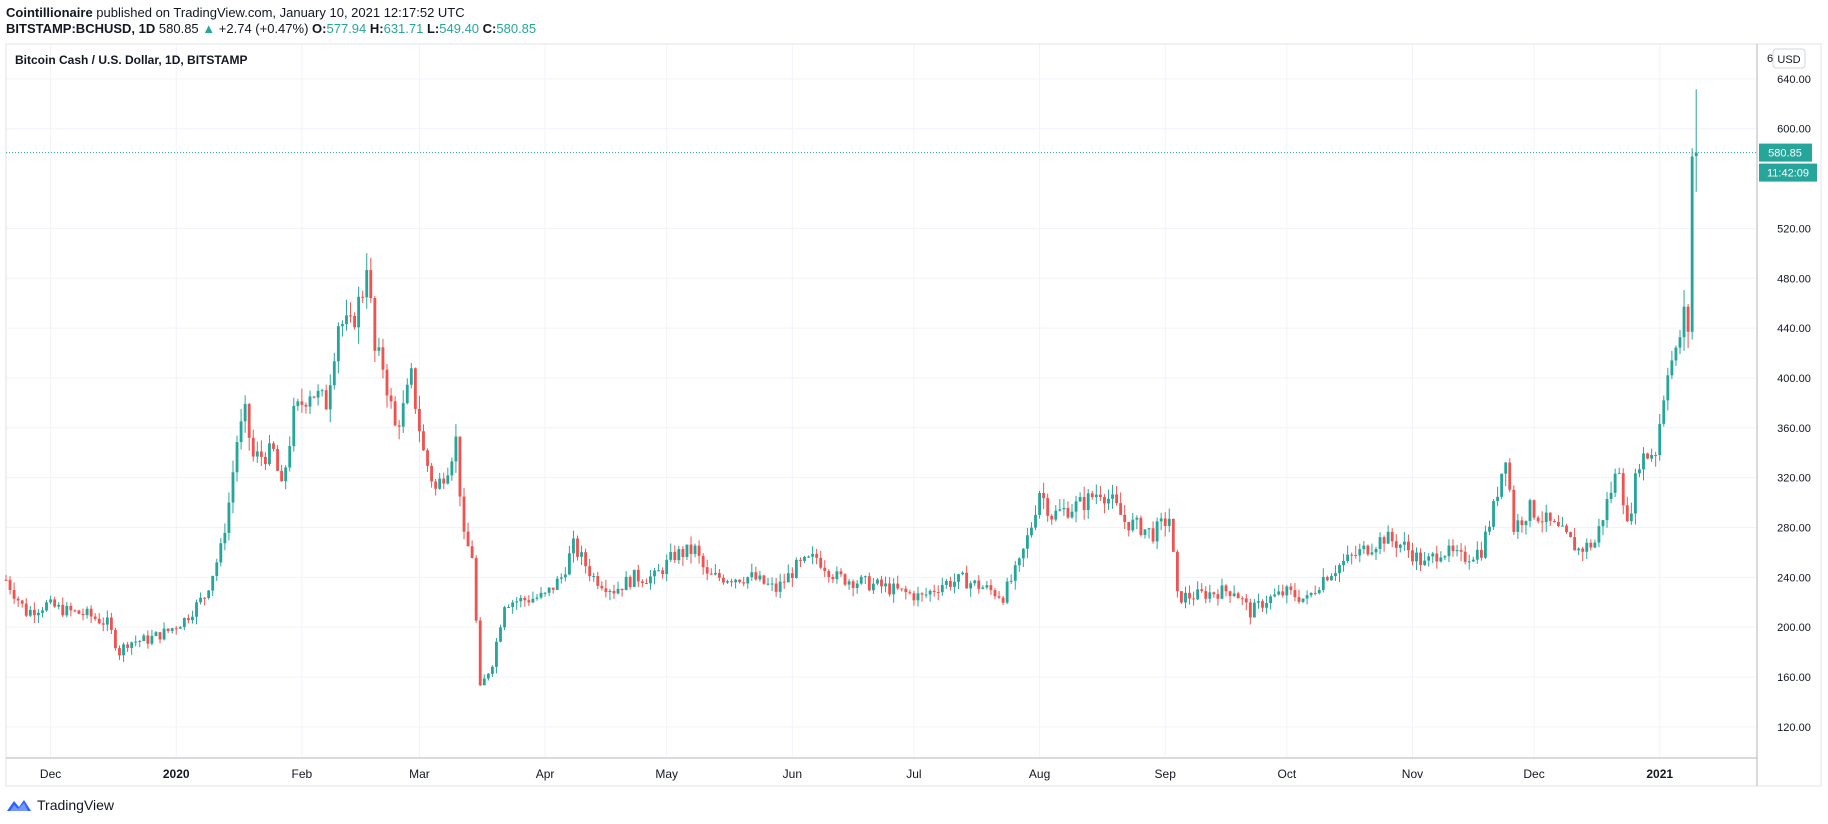 The height and width of the screenshot is (824, 1828). What do you see at coordinates (302, 774) in the screenshot?
I see `x-tick-label: Feb` at bounding box center [302, 774].